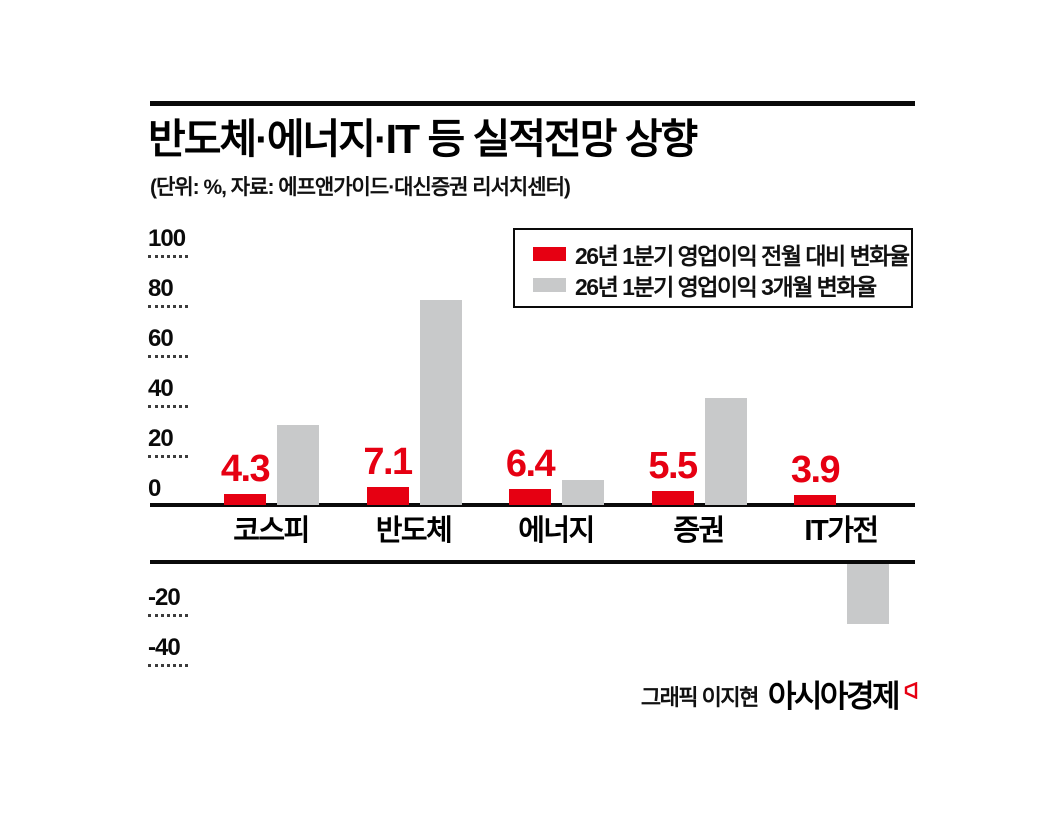 The width and height of the screenshot is (1064, 828). What do you see at coordinates (742, 255) in the screenshot?
I see `legend-label: 26년 1분기 영업이익 전월 대비 변화율` at bounding box center [742, 255].